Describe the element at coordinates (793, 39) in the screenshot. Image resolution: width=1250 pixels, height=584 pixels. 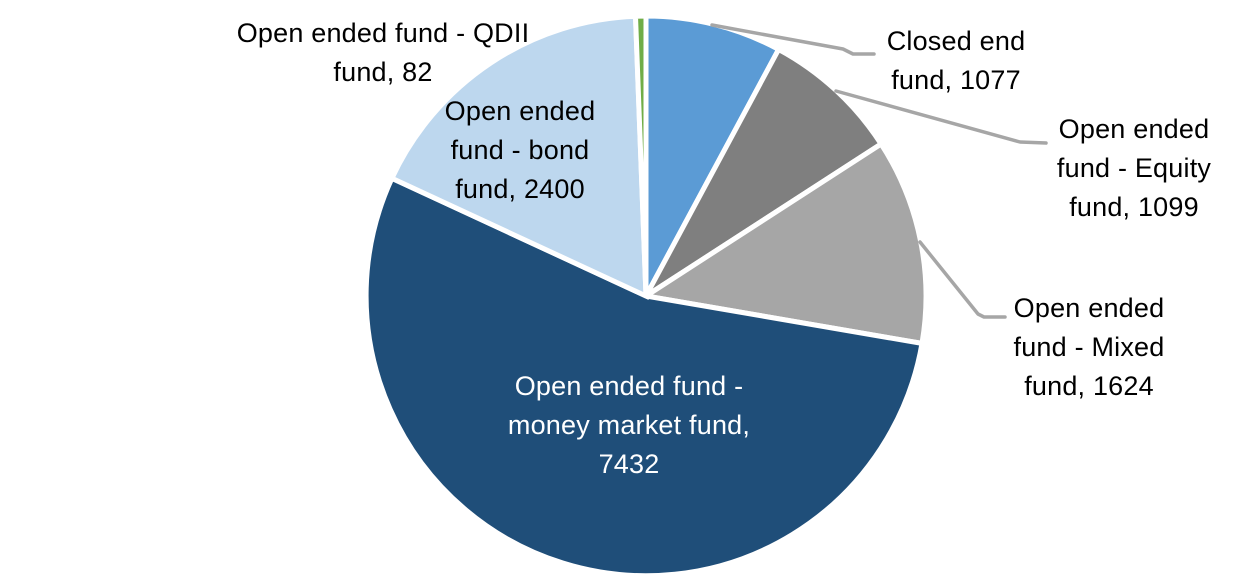
I see `leader-line-closed-end-fund` at that location.